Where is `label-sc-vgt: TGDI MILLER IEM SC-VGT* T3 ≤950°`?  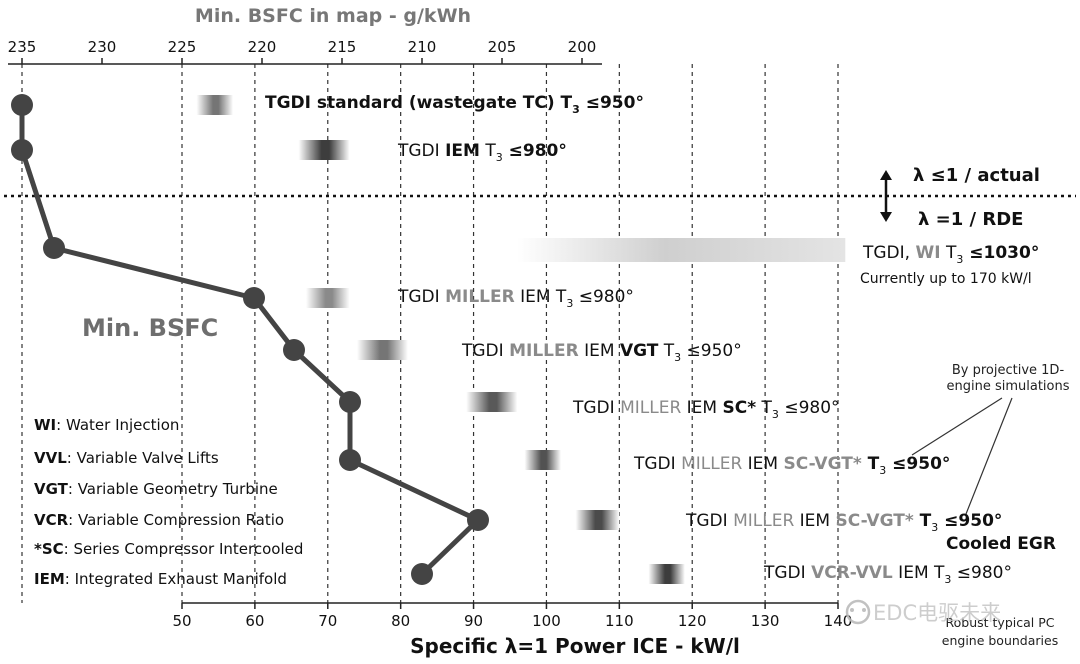
label-sc-vgt: TGDI MILLER IEM SC-VGT* T3 ≤950° is located at coordinates (791, 465).